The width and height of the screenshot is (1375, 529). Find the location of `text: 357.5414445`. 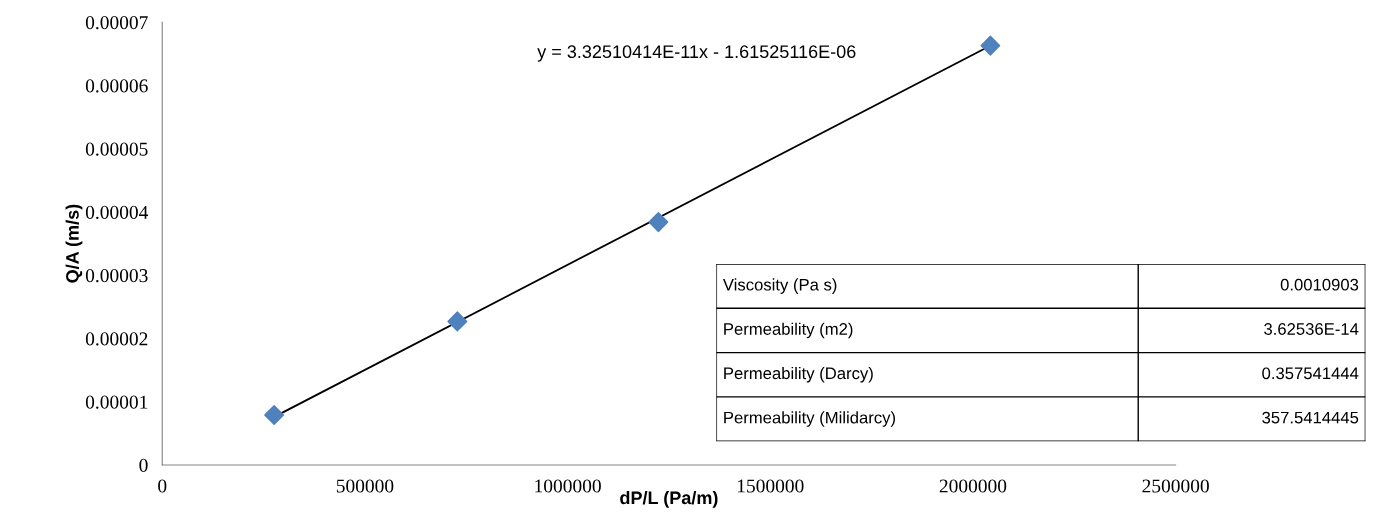

text: 357.5414445 is located at coordinates (1310, 417).